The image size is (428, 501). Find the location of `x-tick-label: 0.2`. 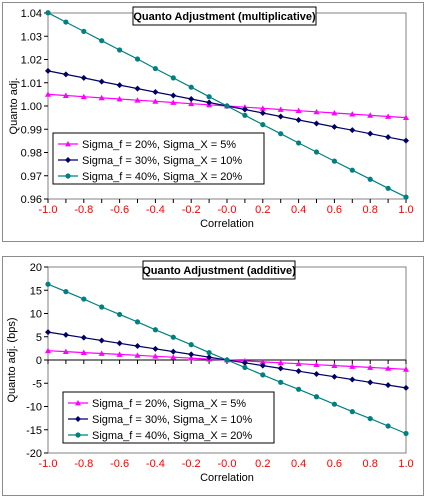

x-tick-label: 0.2 is located at coordinates (262, 210).